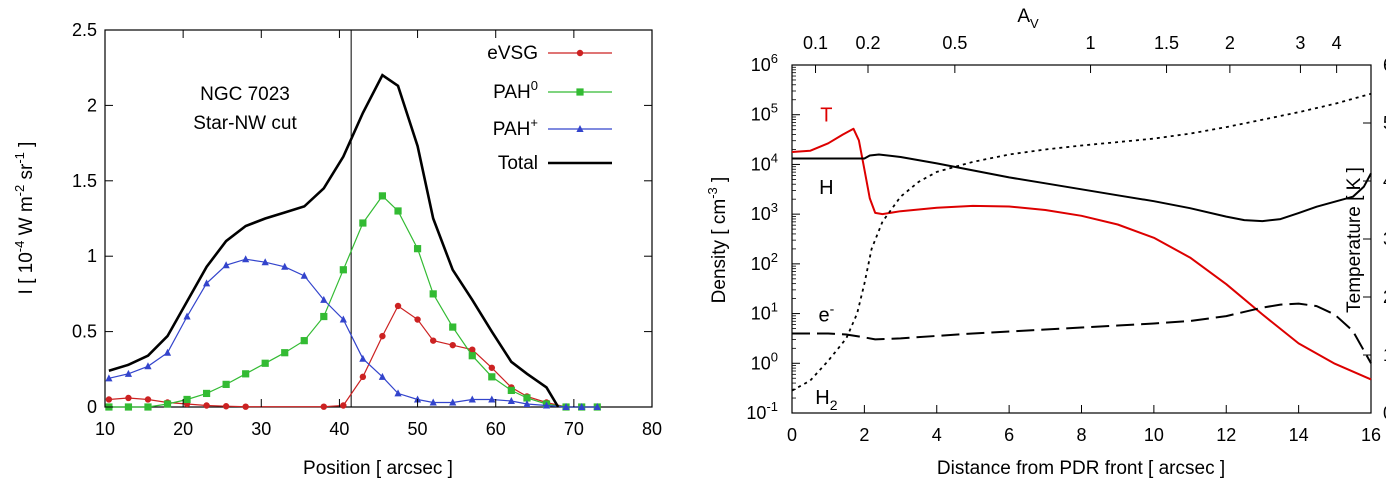 Image resolution: width=1386 pixels, height=490 pixels. Describe the element at coordinates (580, 128) in the screenshot. I see `legend-marker-pah-` at that location.